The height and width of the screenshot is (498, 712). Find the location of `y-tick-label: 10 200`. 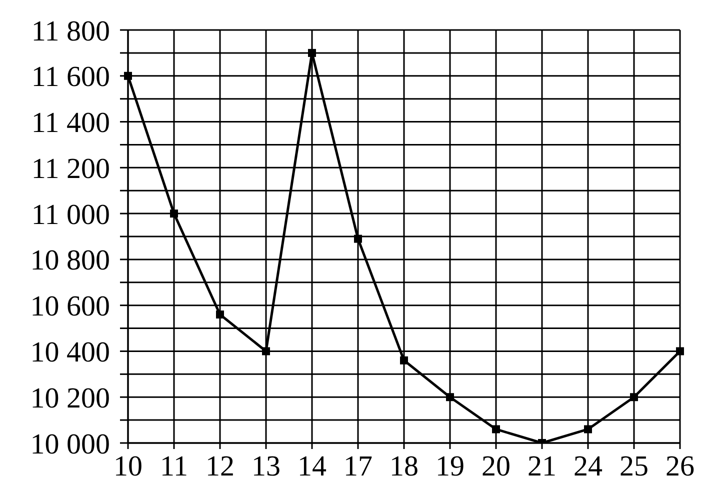

y-tick-label: 10 200 is located at coordinates (70, 398).